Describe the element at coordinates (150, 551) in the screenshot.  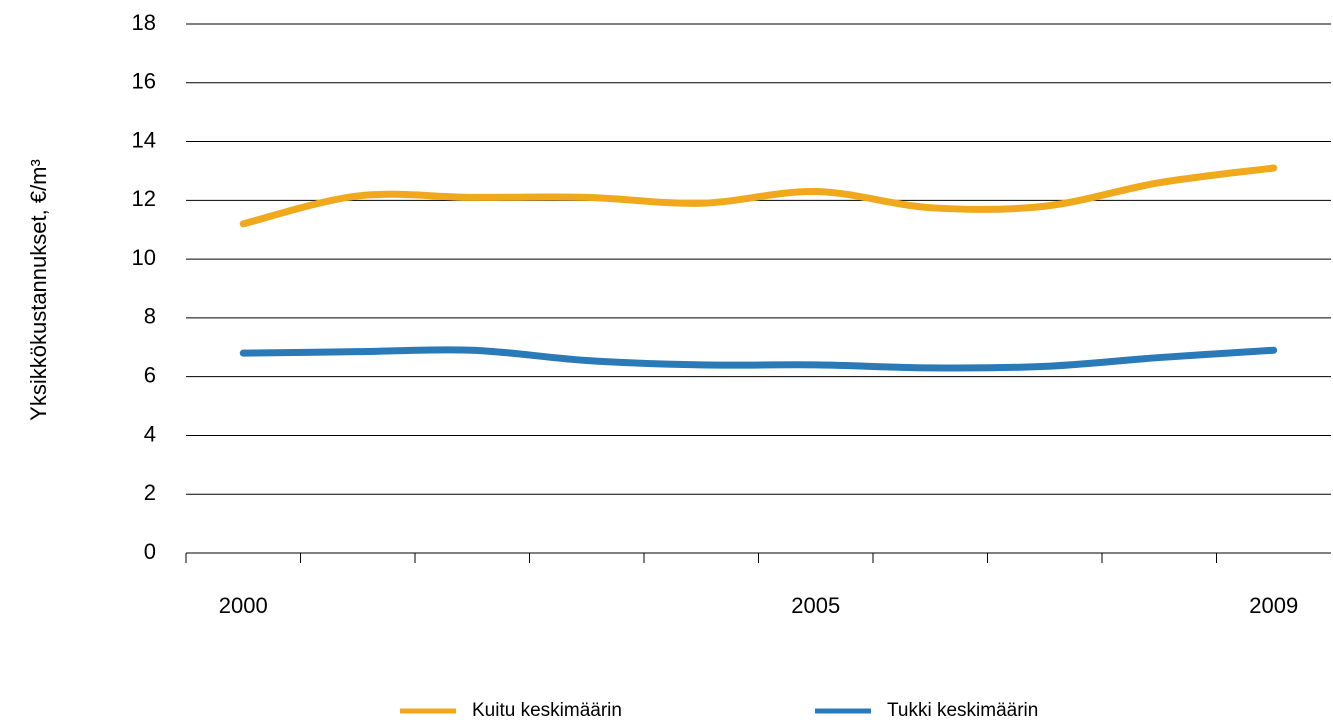
I see `y-tick-label: 0` at that location.